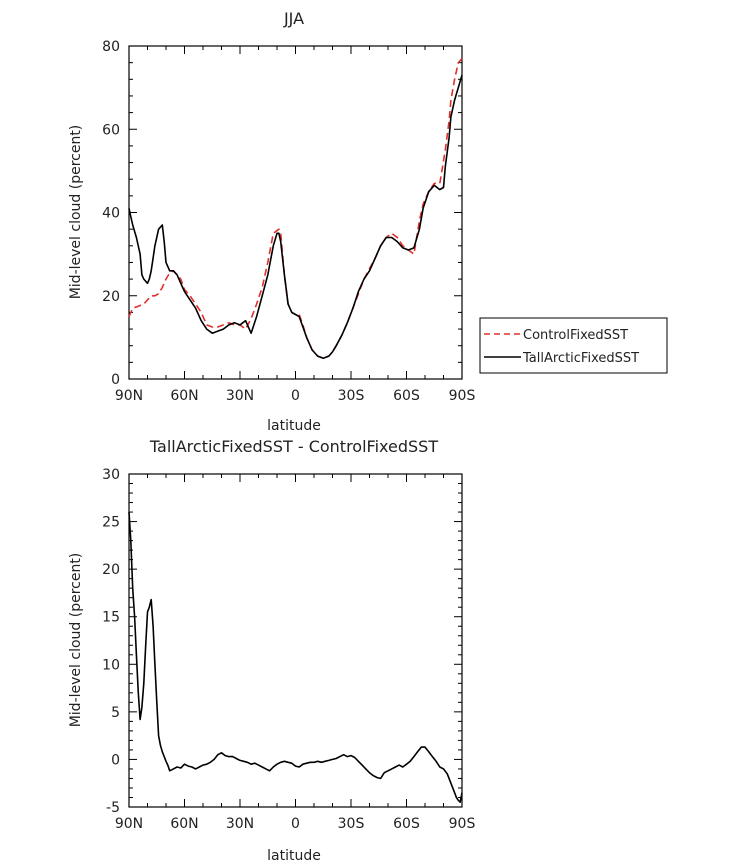 The image size is (733, 866). I want to click on bottom-y-tick-label: 0, so click(115, 760).